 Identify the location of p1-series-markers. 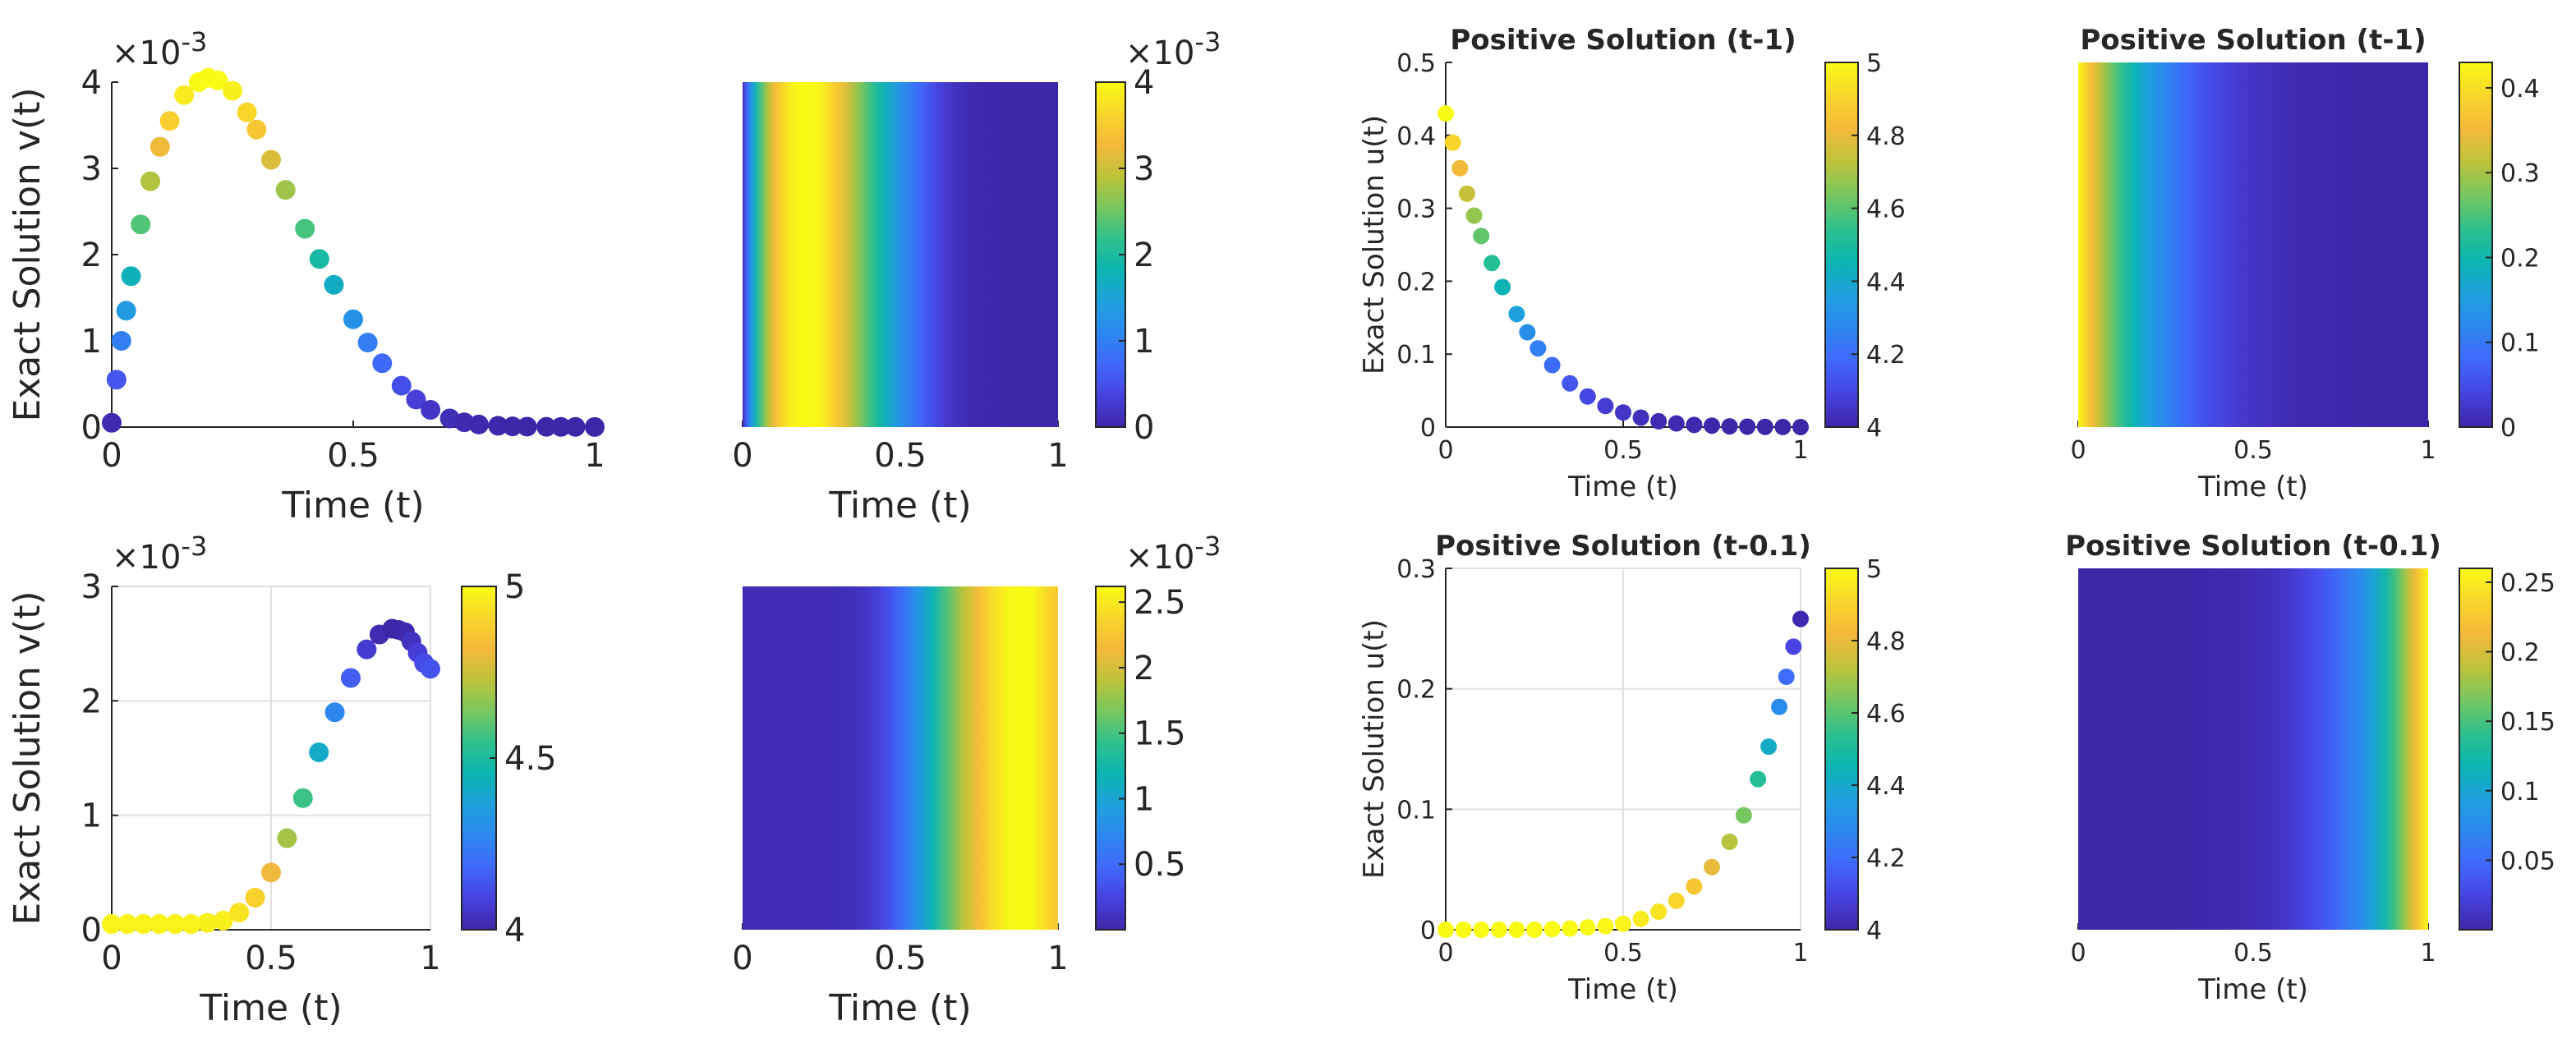
(353, 252).